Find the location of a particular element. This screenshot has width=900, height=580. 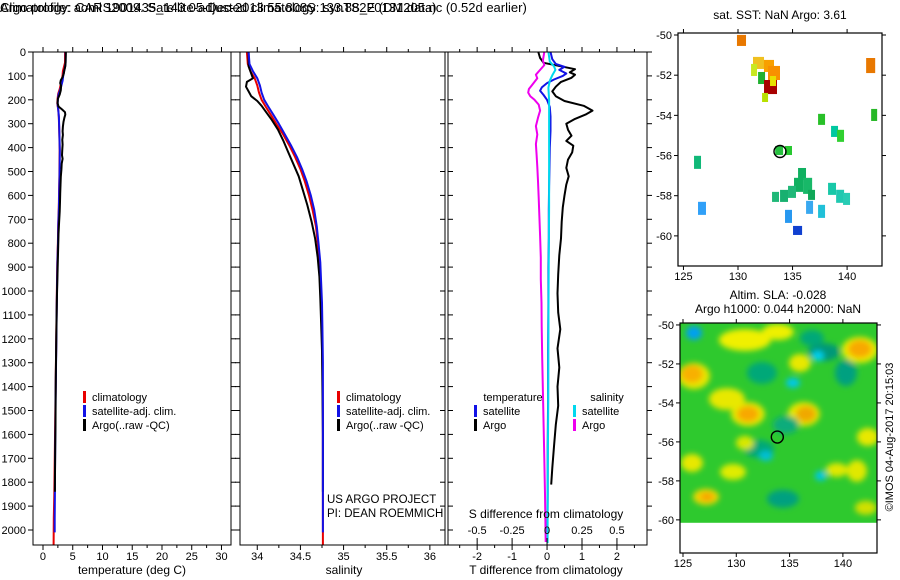

sla-map-title-line2: Argo h1000: 0.044 h2000: NaN is located at coordinates (778, 309).